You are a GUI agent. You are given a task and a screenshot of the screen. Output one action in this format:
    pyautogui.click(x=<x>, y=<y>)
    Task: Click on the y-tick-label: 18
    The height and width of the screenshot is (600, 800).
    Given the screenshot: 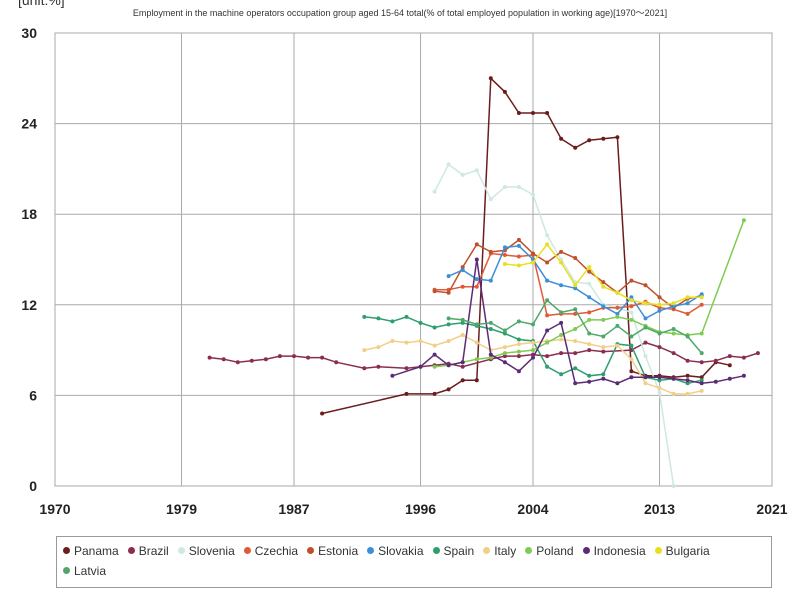 What is the action you would take?
    pyautogui.click(x=29, y=214)
    